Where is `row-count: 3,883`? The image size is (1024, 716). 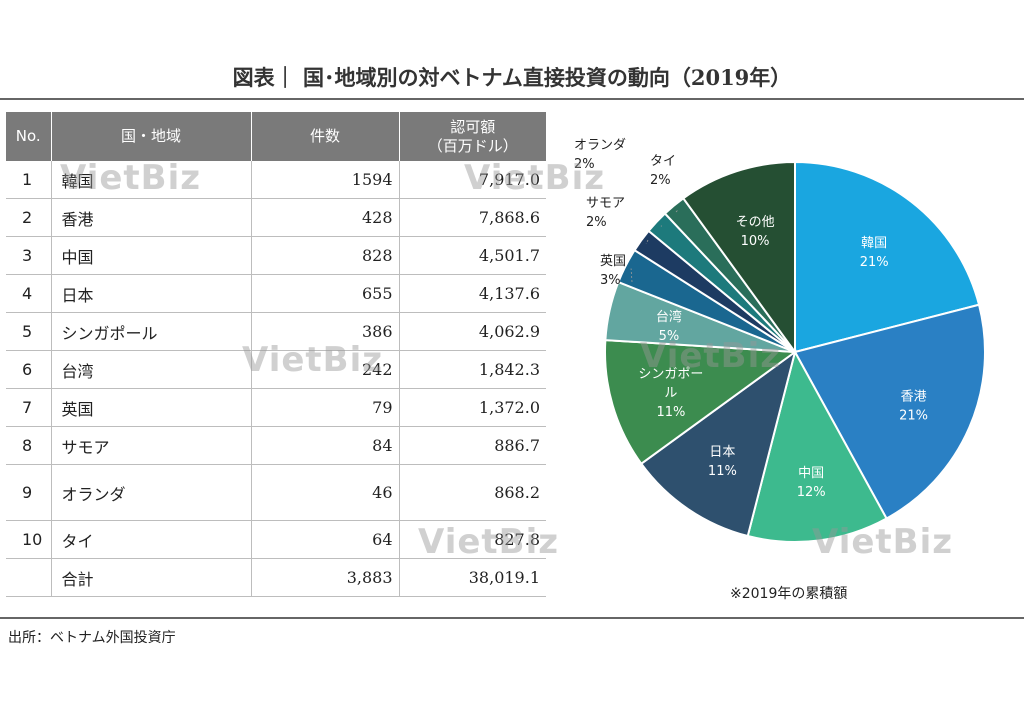
row-count: 3,883 is located at coordinates (325, 577).